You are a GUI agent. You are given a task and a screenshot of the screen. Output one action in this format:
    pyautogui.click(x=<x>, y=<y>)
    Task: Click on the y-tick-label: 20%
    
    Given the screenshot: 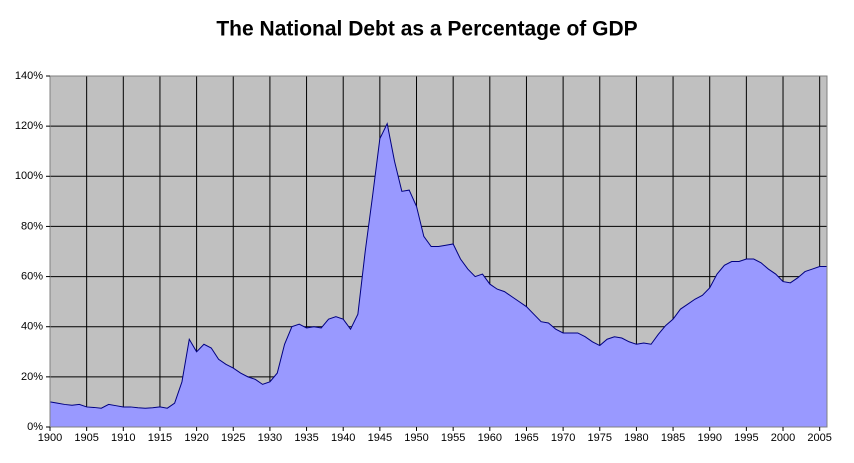 What is the action you would take?
    pyautogui.click(x=32, y=377)
    